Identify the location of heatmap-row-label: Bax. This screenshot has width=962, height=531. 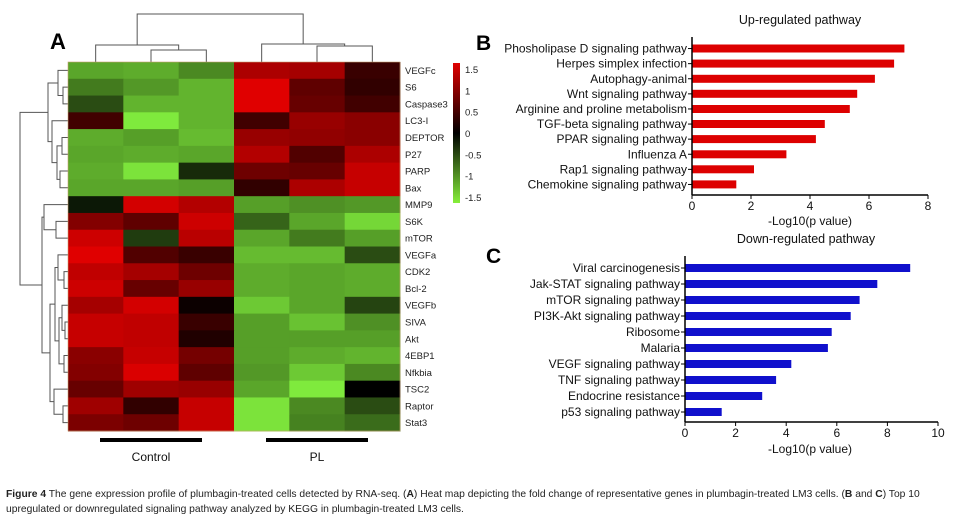
(413, 188).